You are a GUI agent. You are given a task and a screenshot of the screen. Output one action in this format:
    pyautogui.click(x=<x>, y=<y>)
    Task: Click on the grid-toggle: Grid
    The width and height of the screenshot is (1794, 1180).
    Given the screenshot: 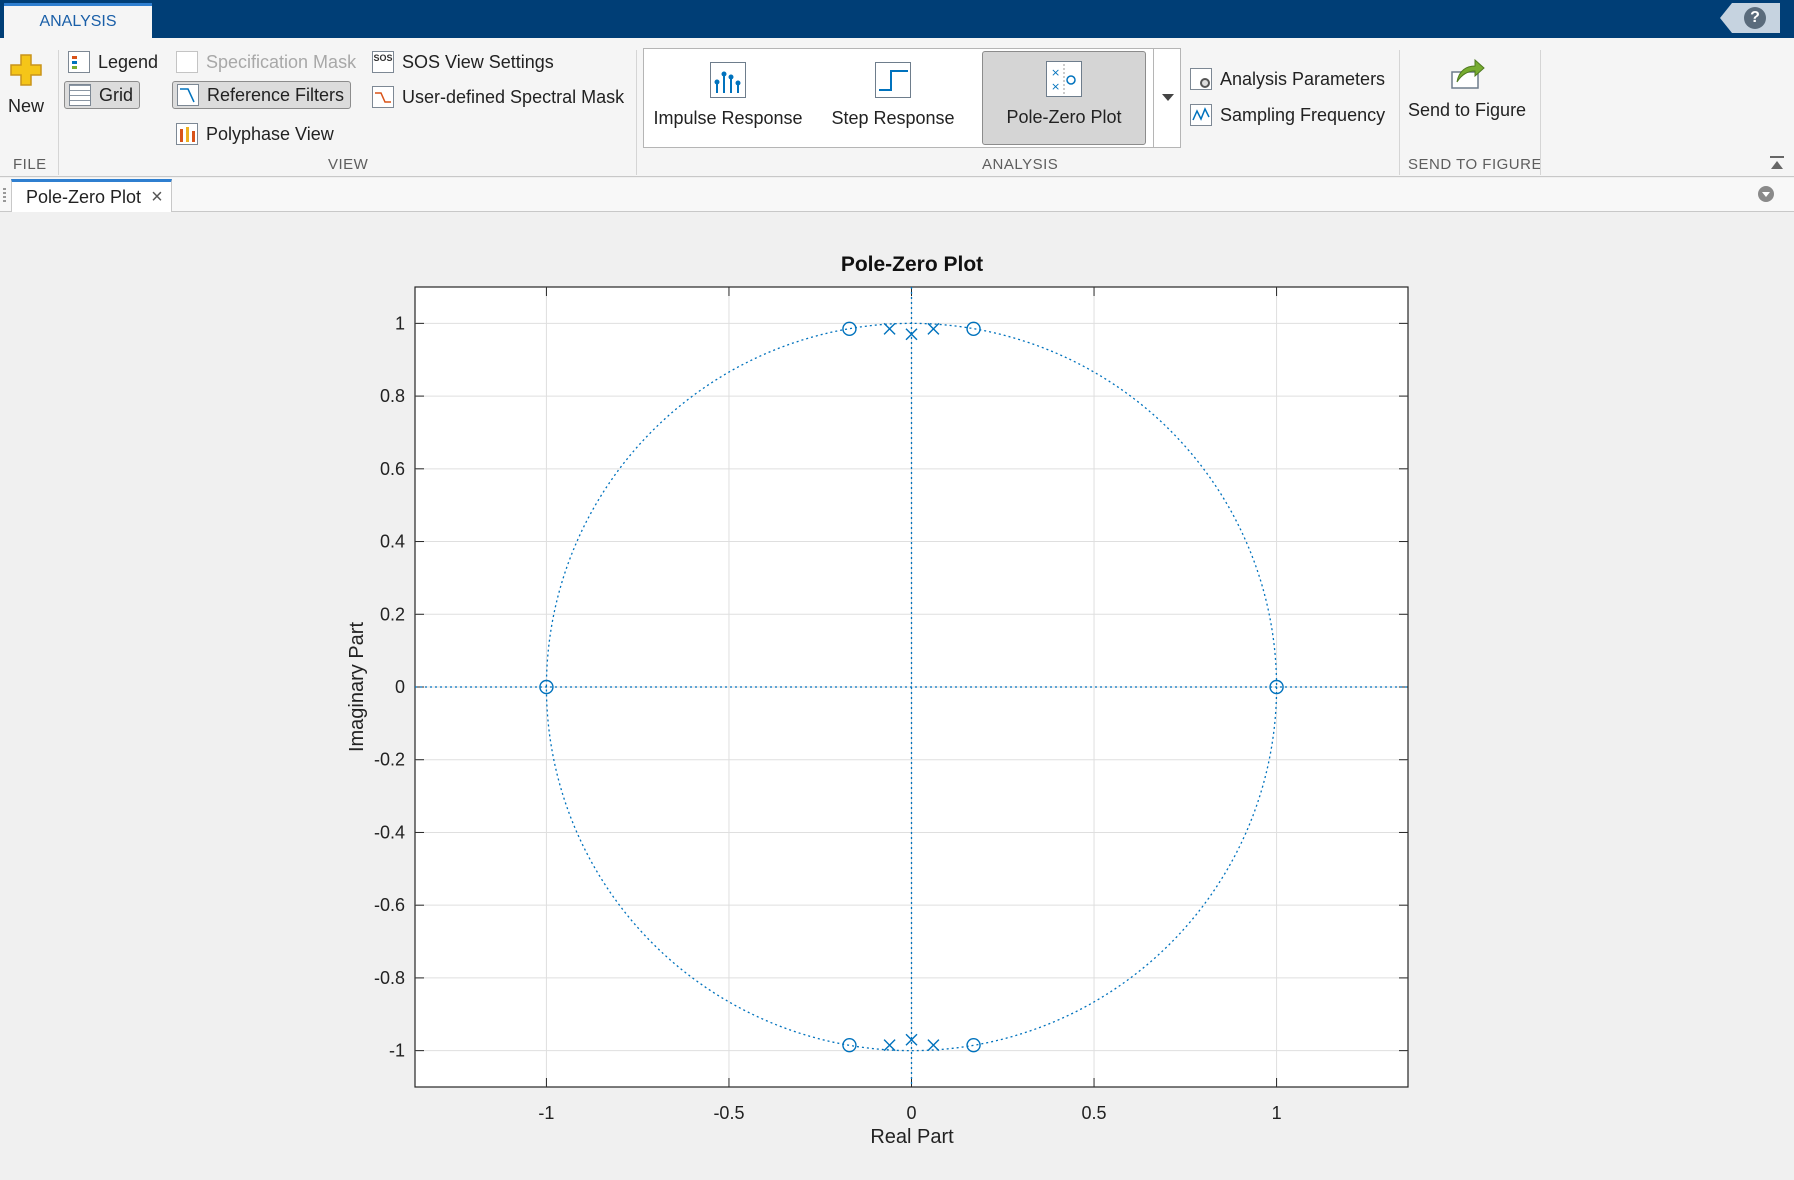 What is the action you would take?
    pyautogui.click(x=102, y=95)
    